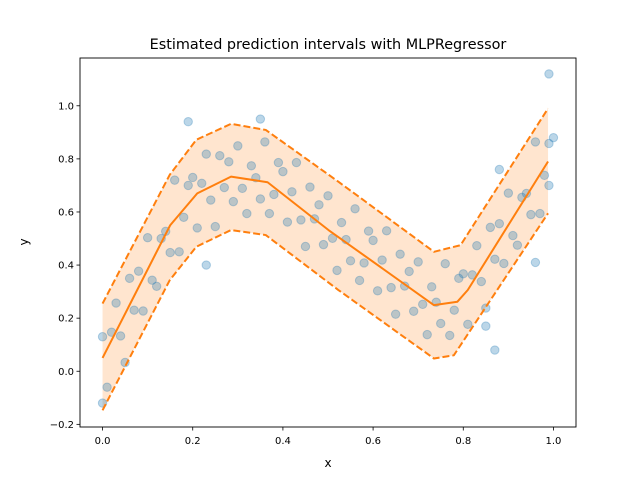  What do you see at coordinates (327, 463) in the screenshot?
I see `x-axis-label: x` at bounding box center [327, 463].